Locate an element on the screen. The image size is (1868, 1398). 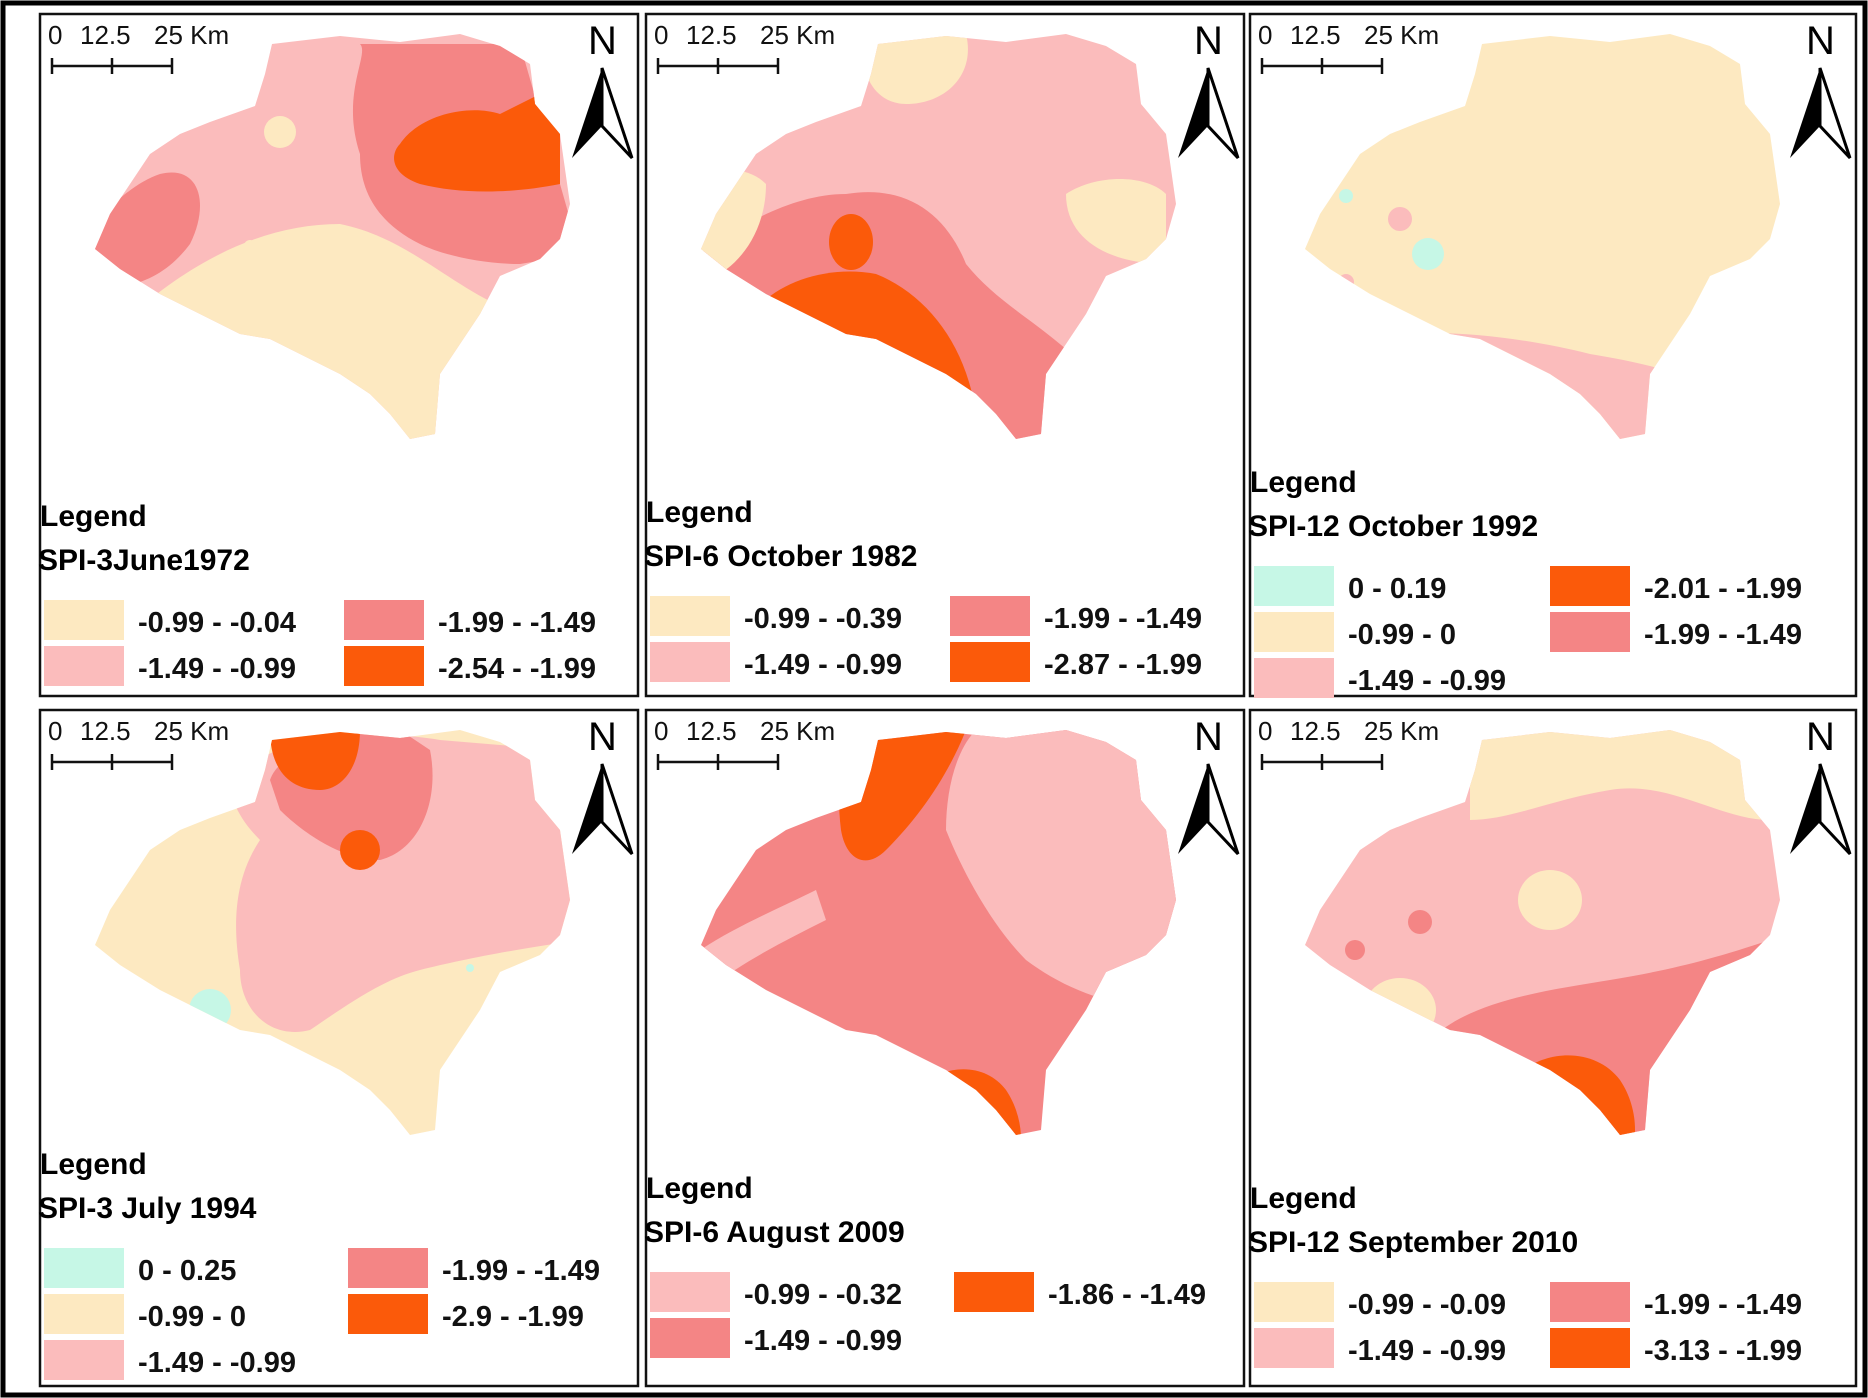
region-orange is located at coordinates (477, 138).